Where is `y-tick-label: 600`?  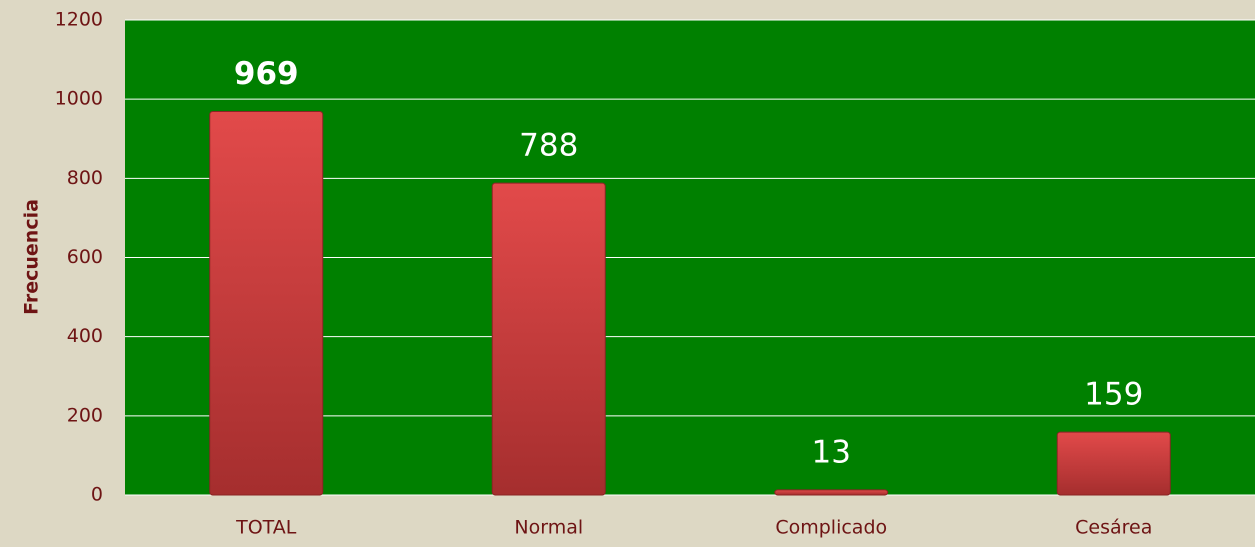
y-tick-label: 600 is located at coordinates (85, 257).